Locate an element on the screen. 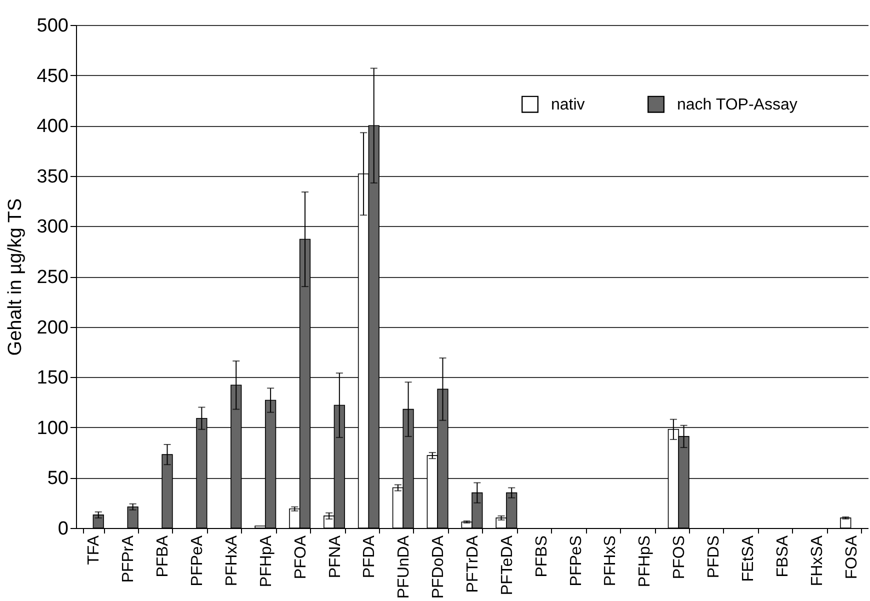 The width and height of the screenshot is (870, 601). x-tick-label: PFNA is located at coordinates (335, 556).